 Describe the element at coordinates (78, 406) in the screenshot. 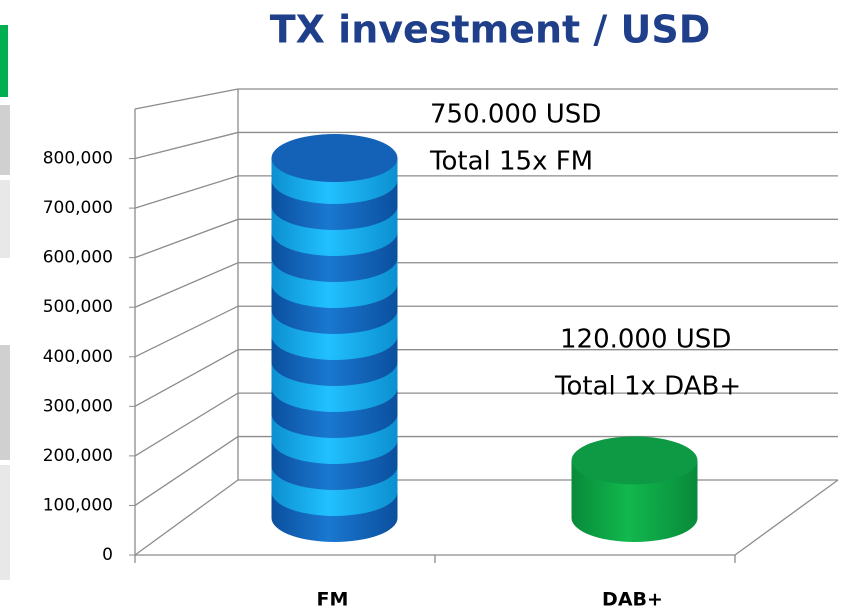

I see `y-tick-label: 300,000` at that location.